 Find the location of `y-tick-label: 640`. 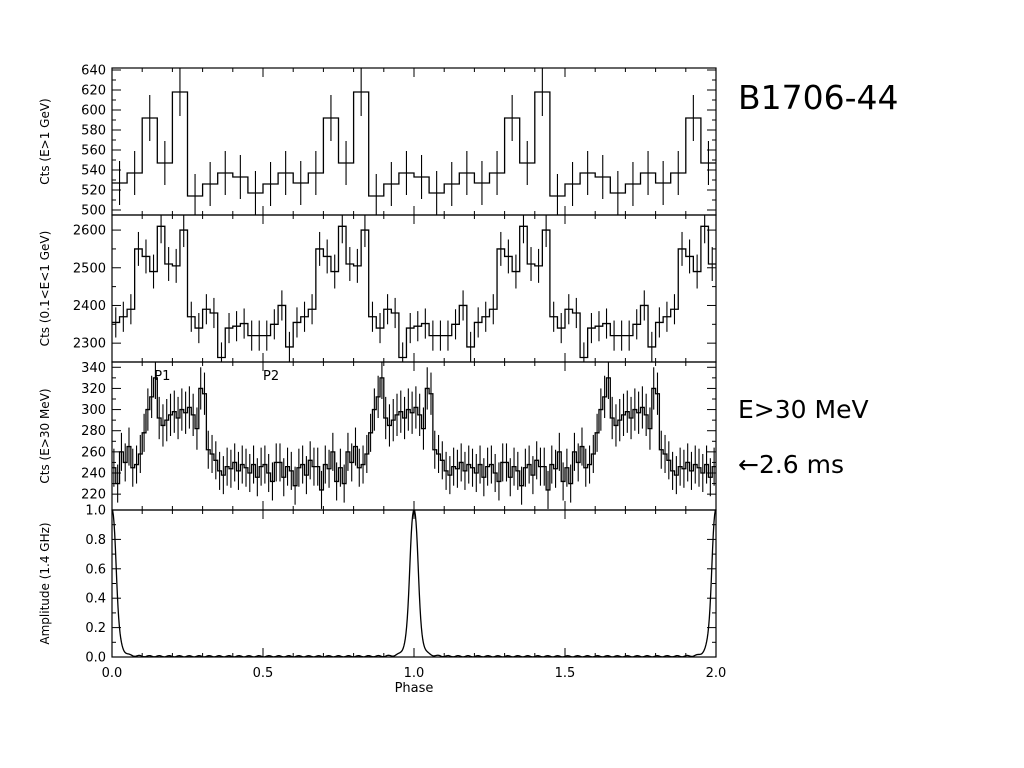

y-tick-label: 640 is located at coordinates (93, 71).